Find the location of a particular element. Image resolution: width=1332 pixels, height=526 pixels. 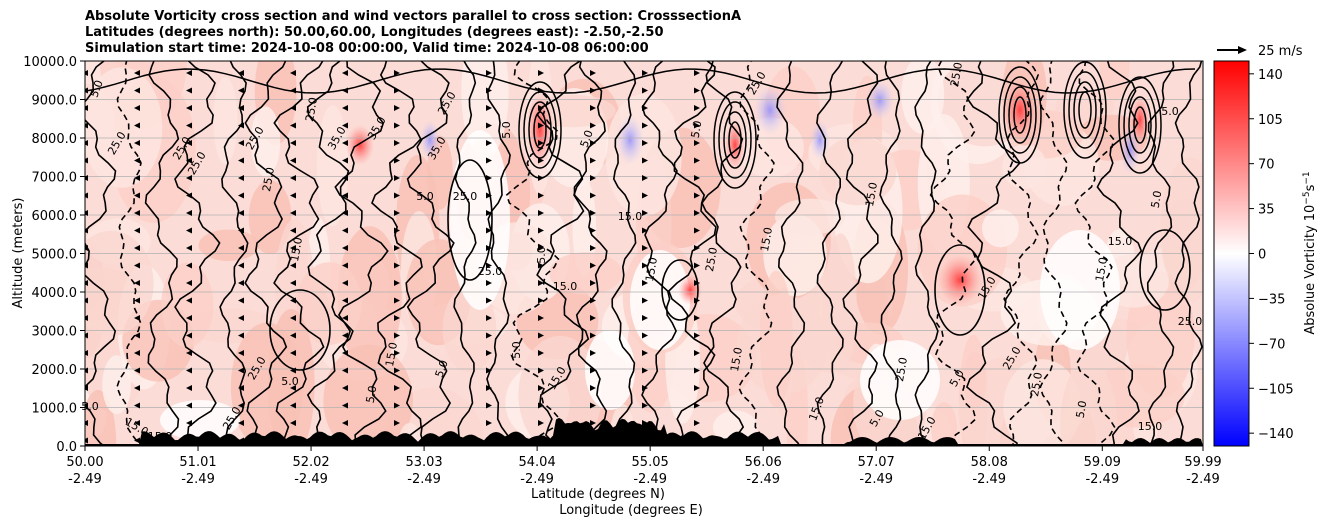

contour-label: 25.0 is located at coordinates (901, 369).